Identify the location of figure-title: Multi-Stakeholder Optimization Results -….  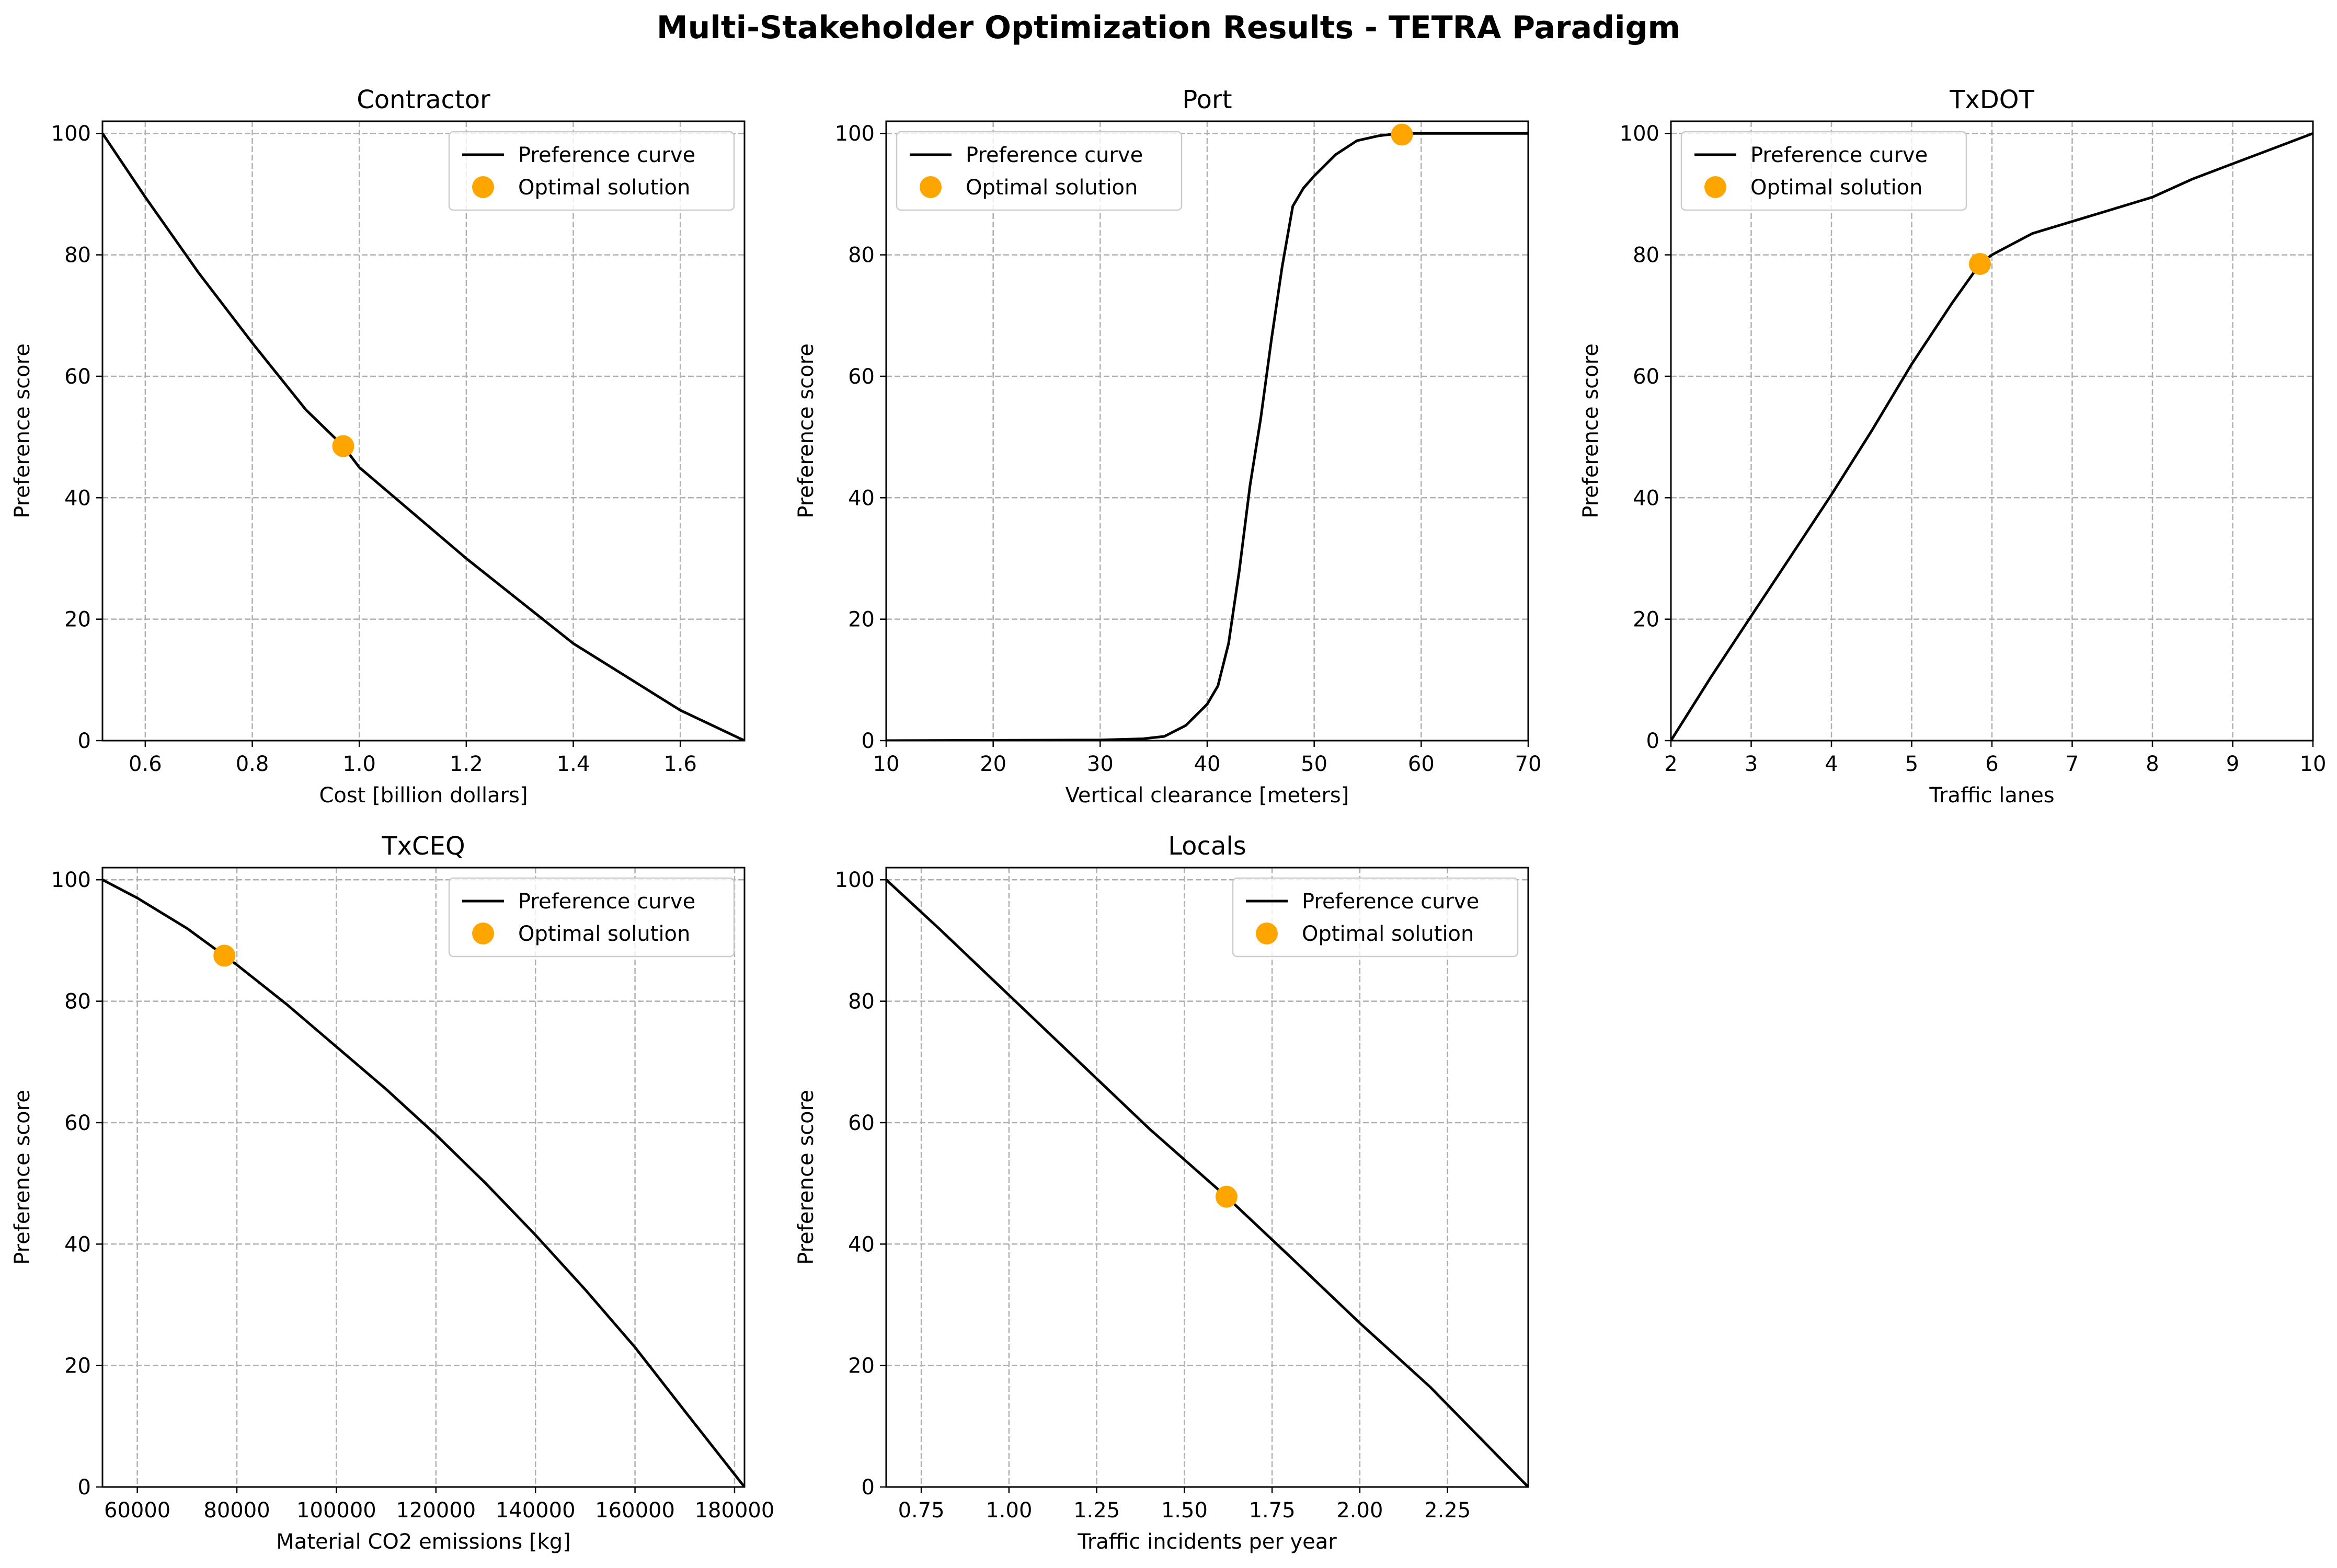
(1168, 27).